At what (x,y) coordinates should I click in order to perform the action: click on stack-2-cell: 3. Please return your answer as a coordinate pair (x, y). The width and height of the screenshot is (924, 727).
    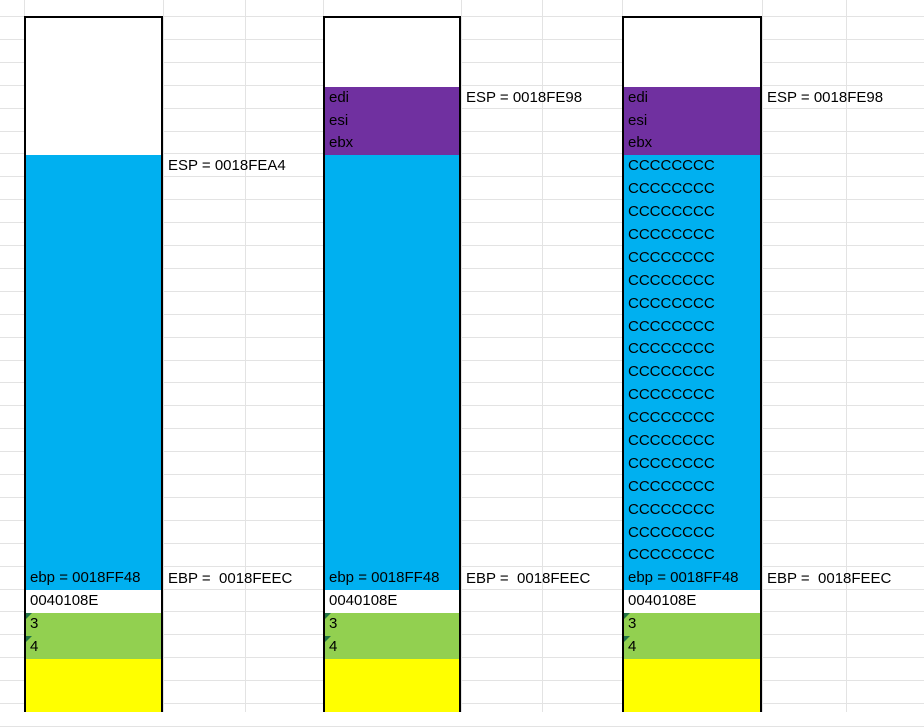
    Looking at the image, I should click on (392, 625).